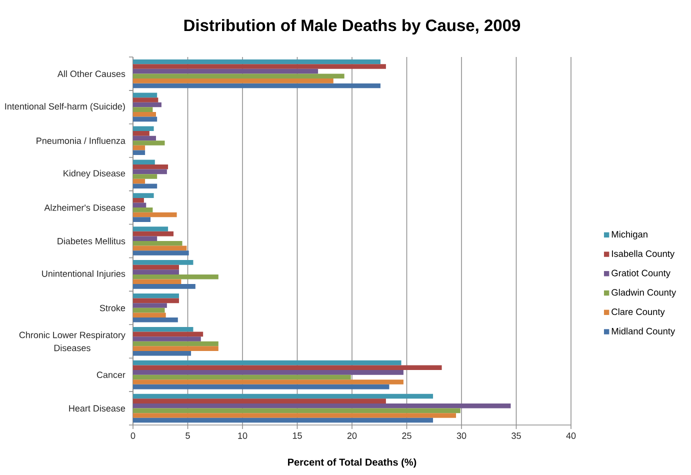  What do you see at coordinates (516, 435) in the screenshot?
I see `x-tick-label: 35` at bounding box center [516, 435].